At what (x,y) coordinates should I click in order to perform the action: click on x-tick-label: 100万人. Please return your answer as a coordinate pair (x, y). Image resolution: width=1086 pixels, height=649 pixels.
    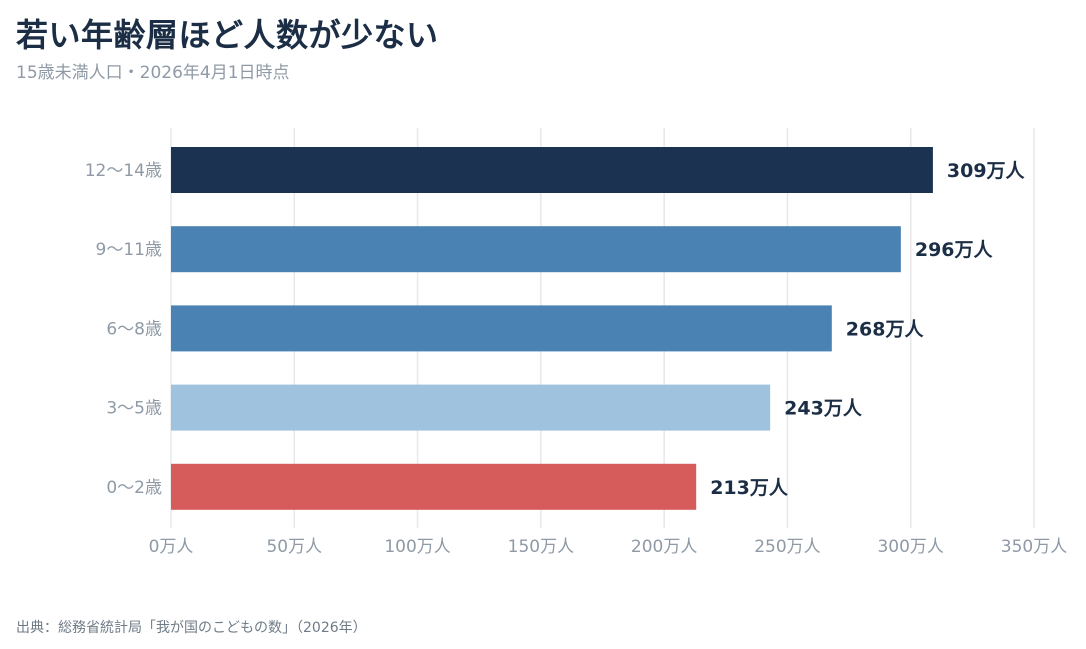
    Looking at the image, I should click on (417, 547).